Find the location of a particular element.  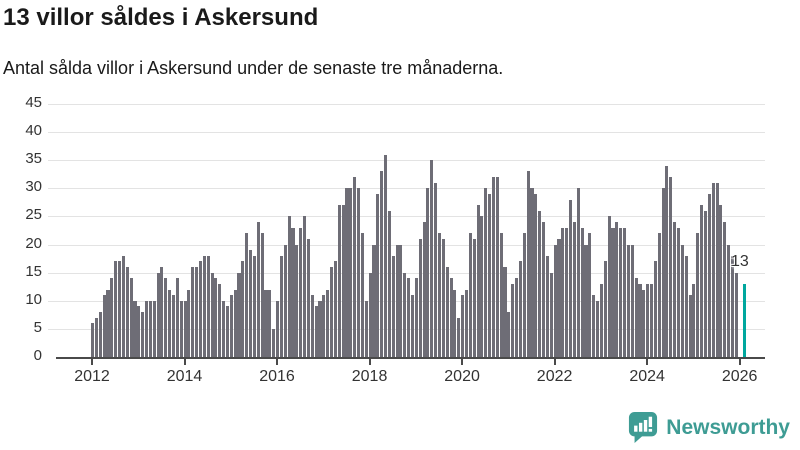

bar-chart-speech-bubble-icon is located at coordinates (643, 427).